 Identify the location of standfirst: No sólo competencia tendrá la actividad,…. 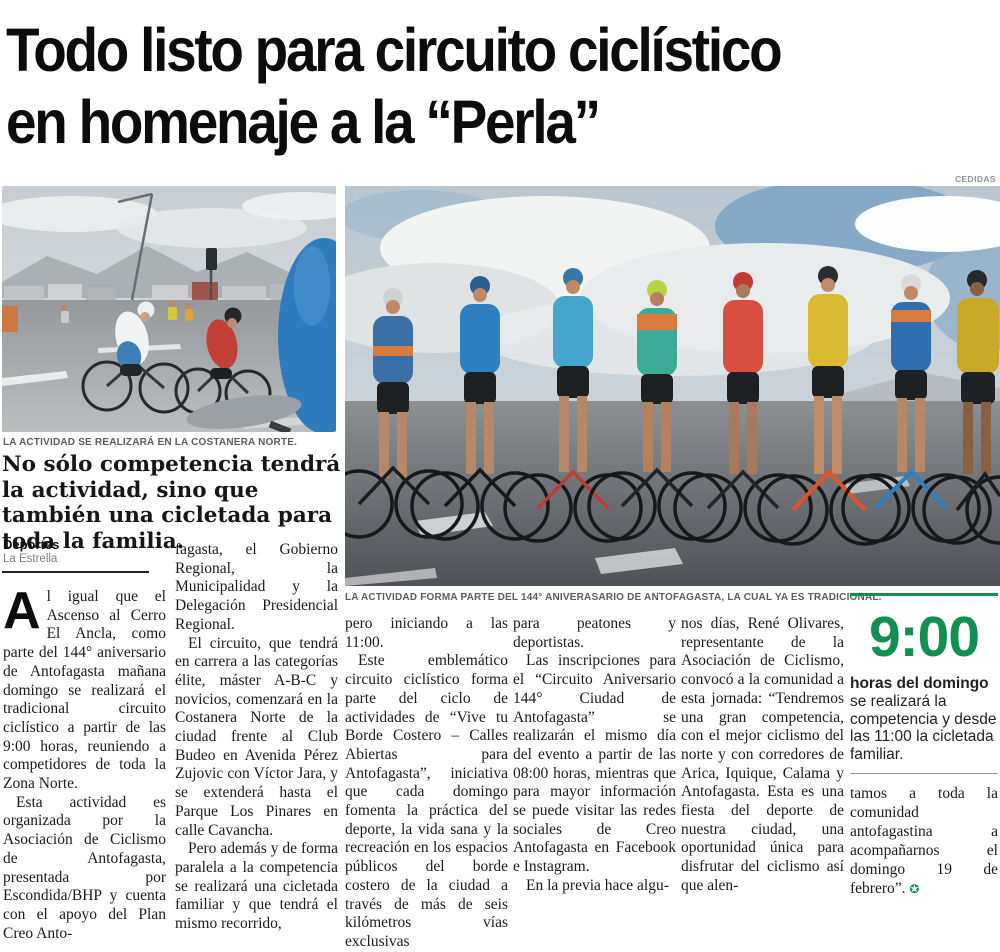
(171, 503).